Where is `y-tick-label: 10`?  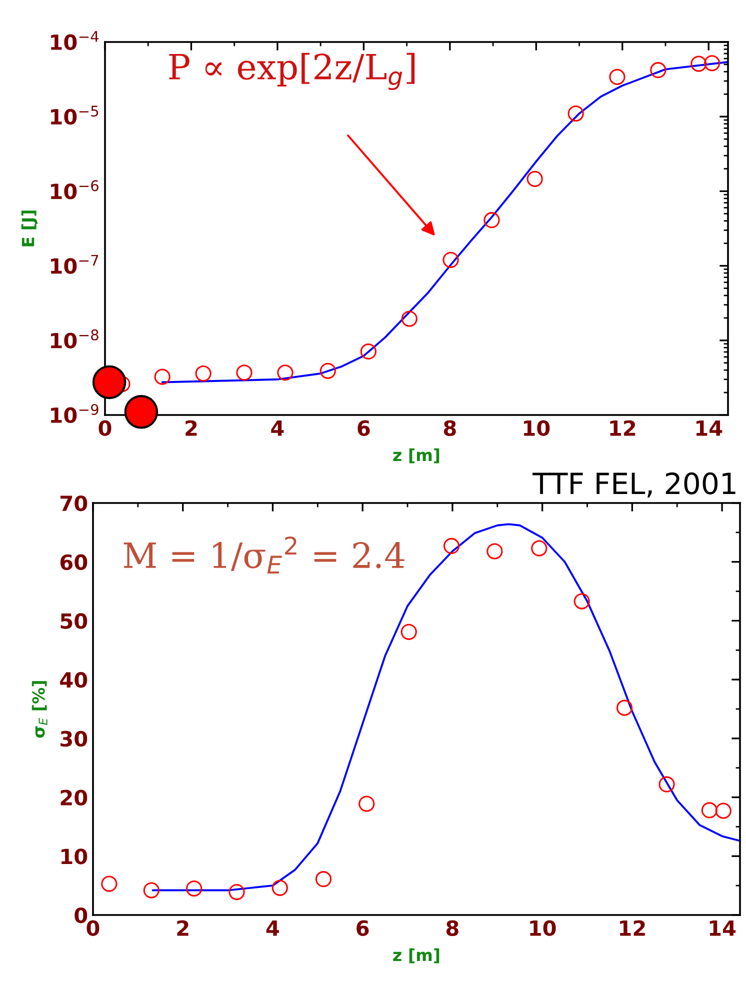 y-tick-label: 10 is located at coordinates (75, 856).